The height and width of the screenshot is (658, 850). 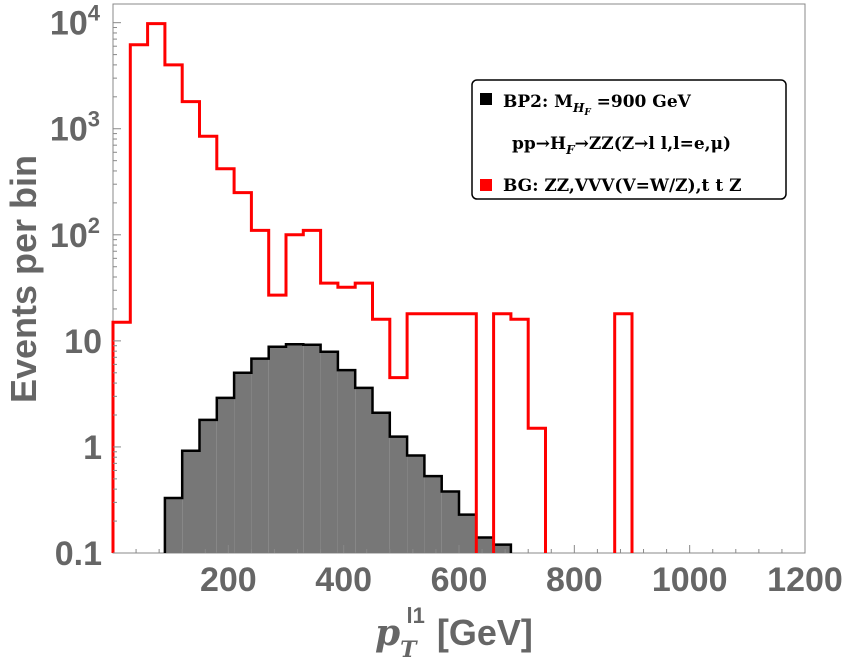 I want to click on y-tick-label-1: 1, so click(x=92, y=448).